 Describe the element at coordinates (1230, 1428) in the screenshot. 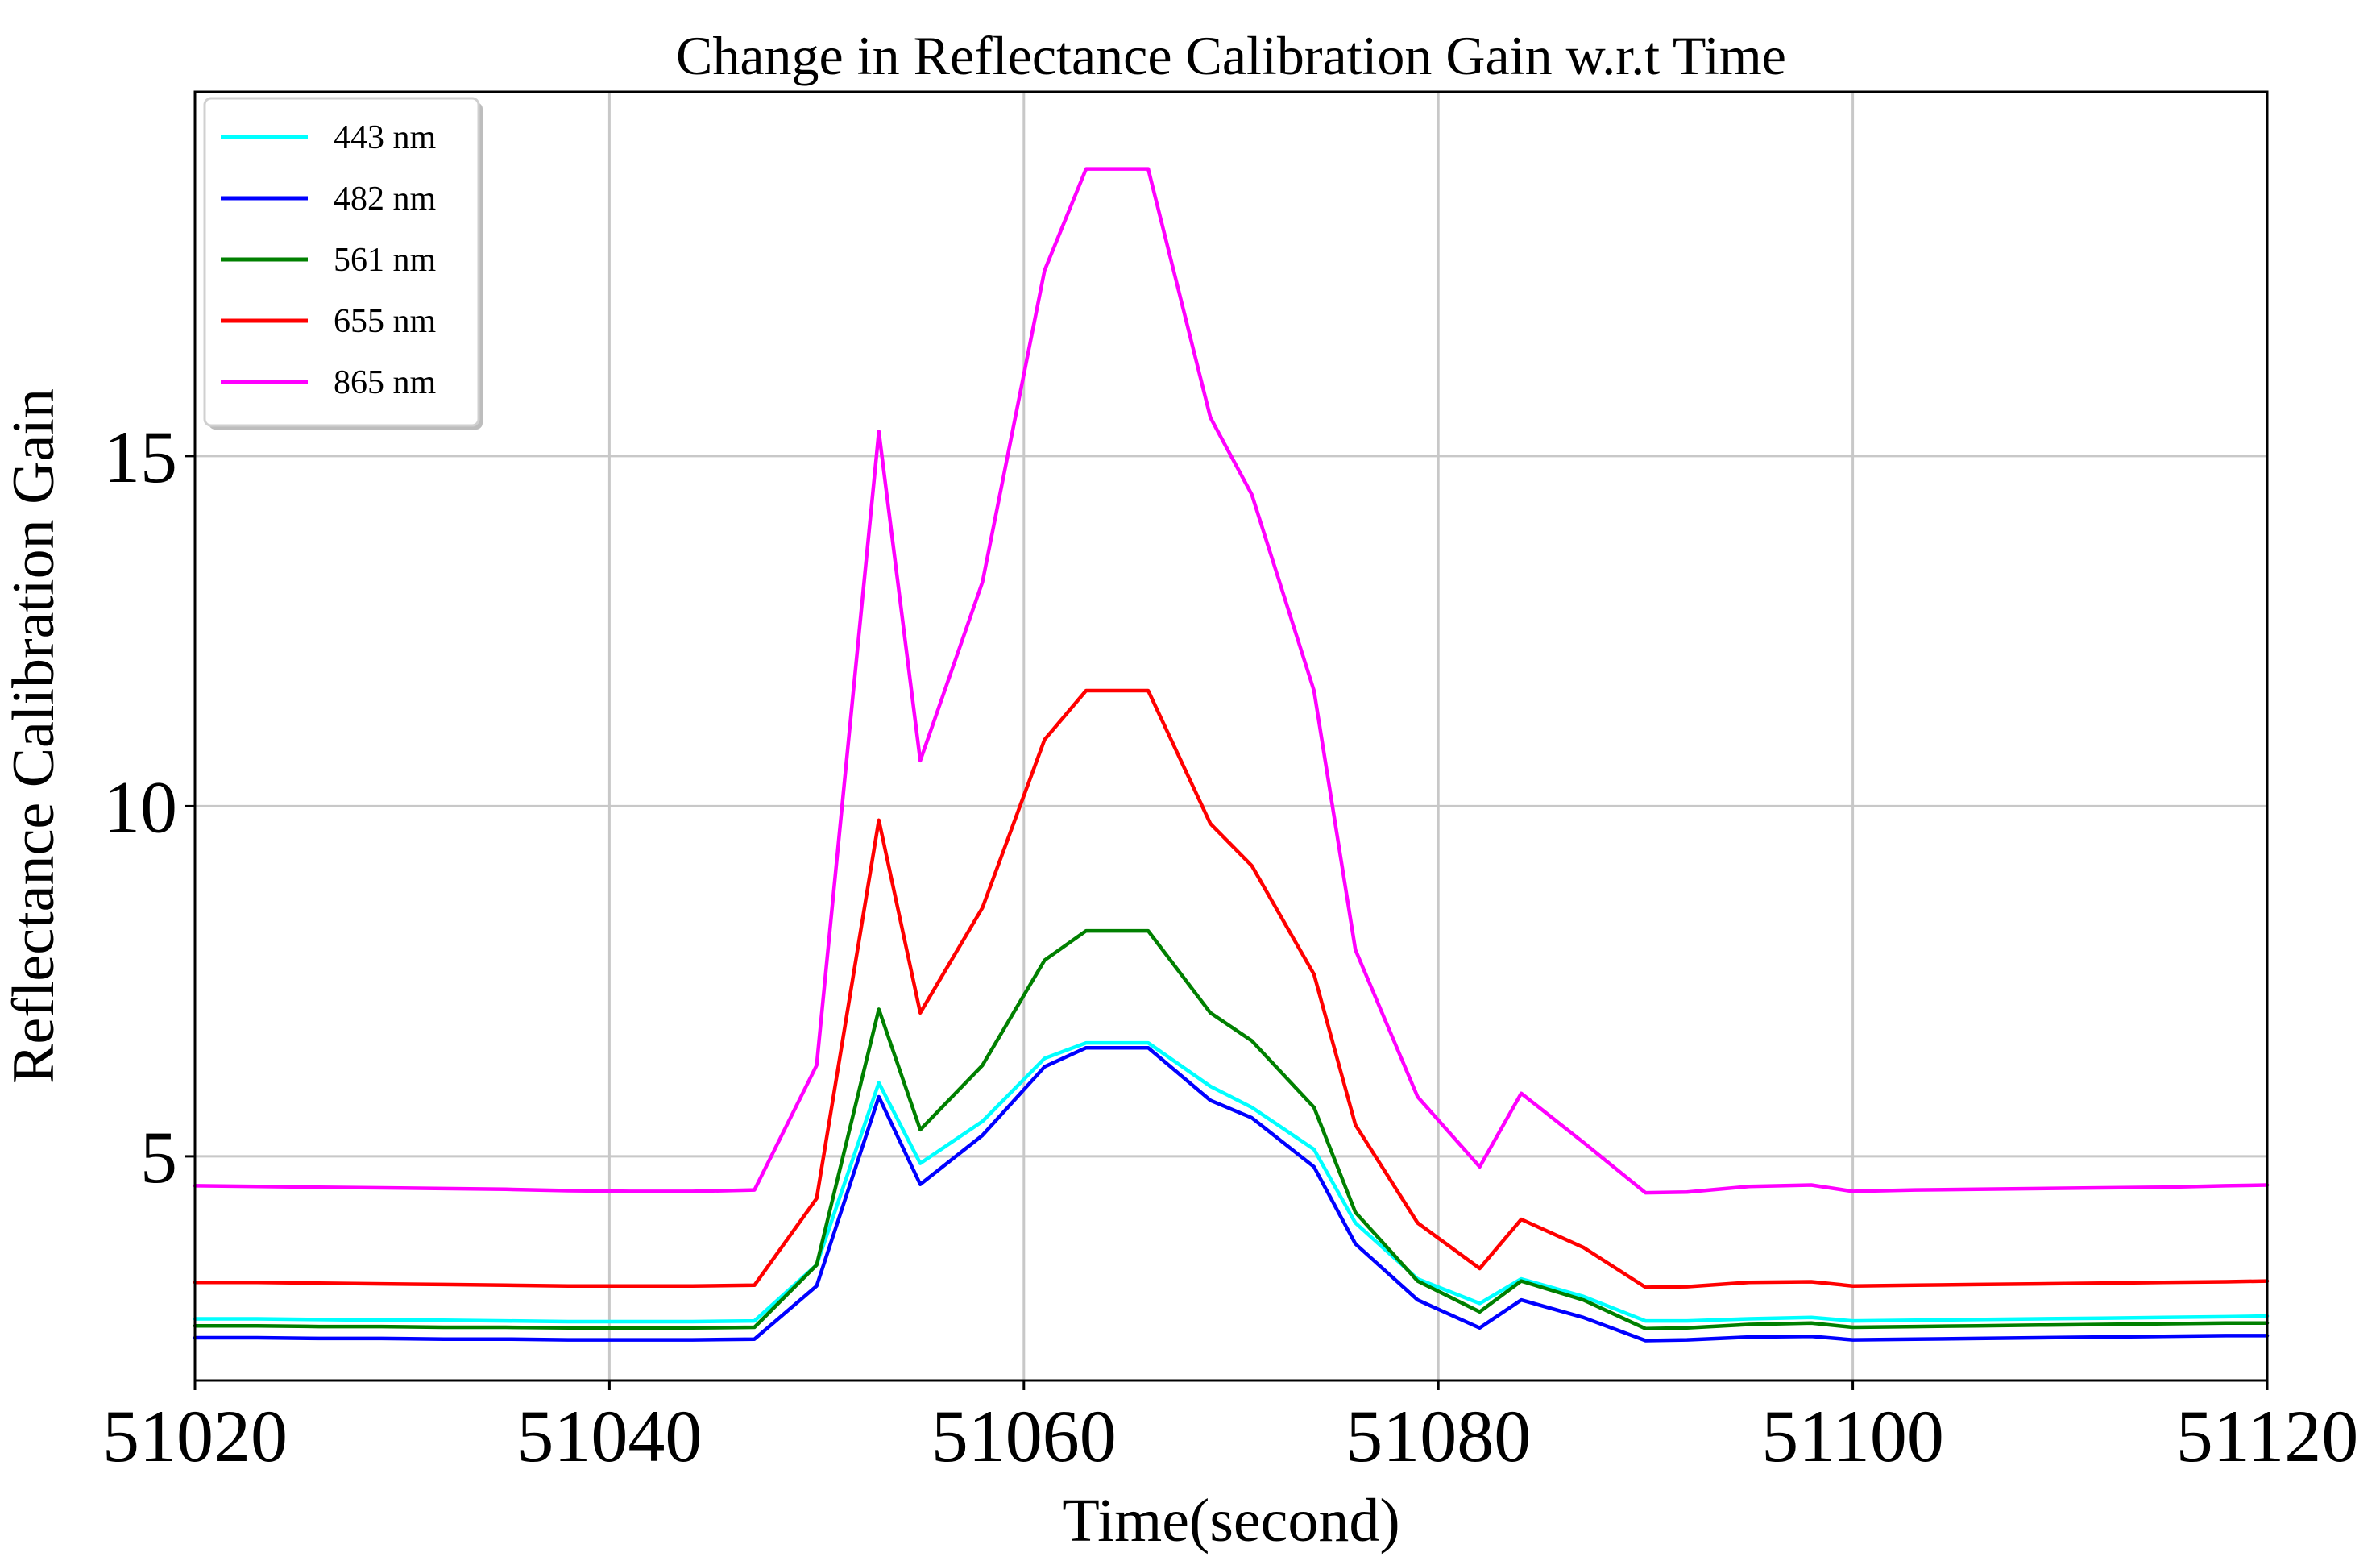

I see `x-axis-ticks: 51020 51040 51060 51080 51100 51120` at that location.